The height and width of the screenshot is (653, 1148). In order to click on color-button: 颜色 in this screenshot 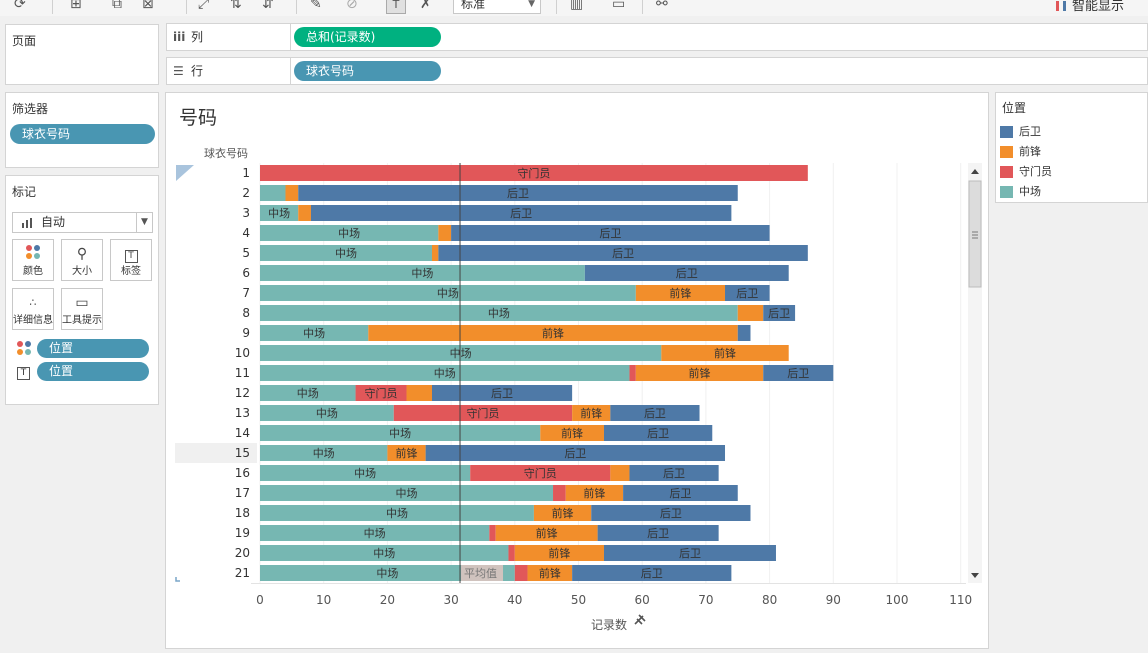, I will do `click(33, 260)`.